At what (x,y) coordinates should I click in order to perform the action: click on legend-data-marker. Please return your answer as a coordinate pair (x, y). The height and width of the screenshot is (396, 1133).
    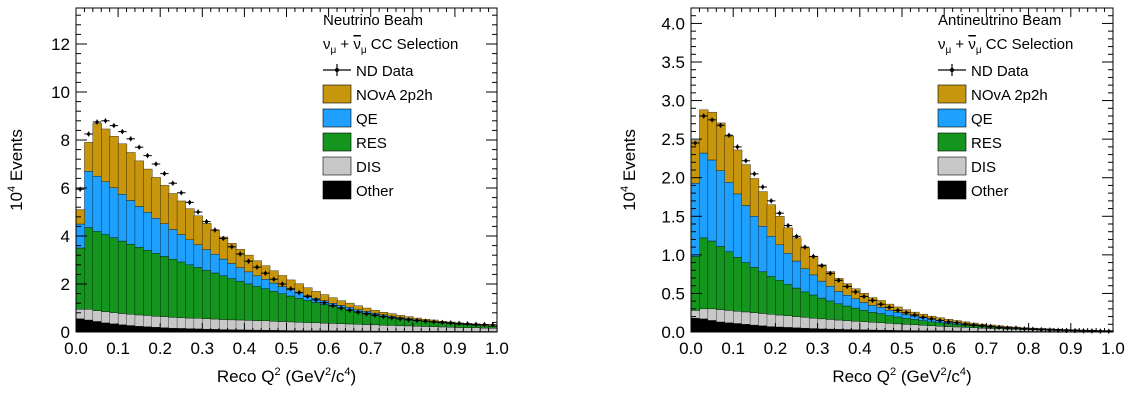
    Looking at the image, I should click on (337, 70).